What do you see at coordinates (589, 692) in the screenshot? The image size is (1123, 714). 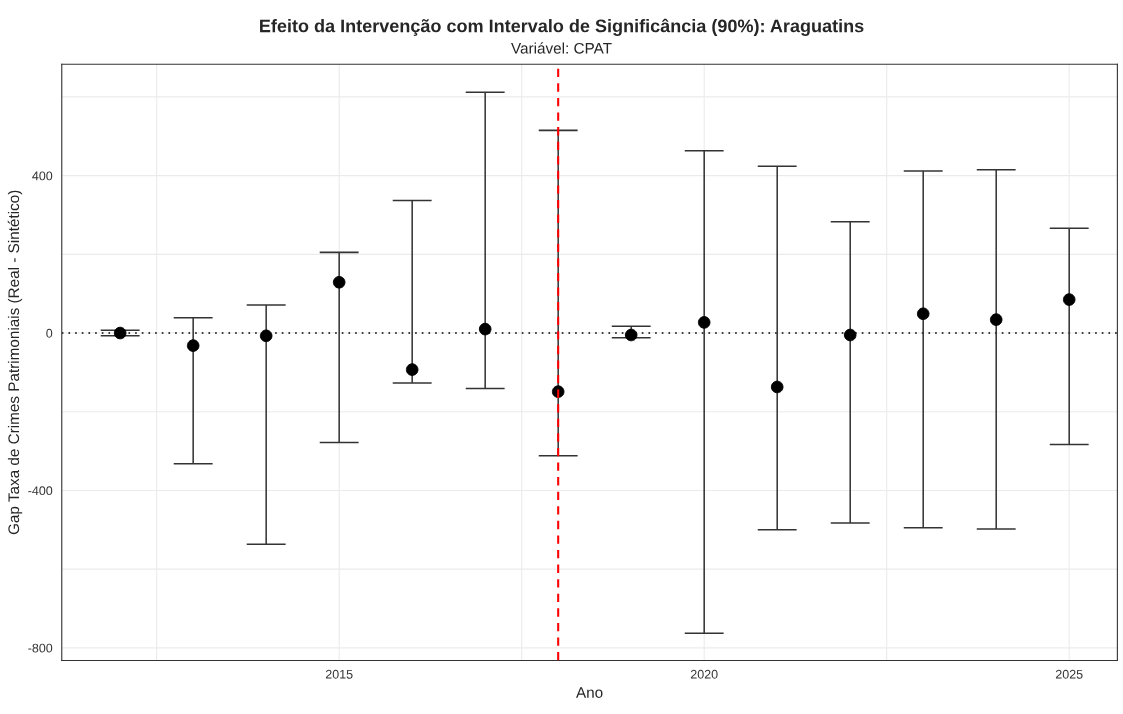 I see `x-axis-title: Ano` at bounding box center [589, 692].